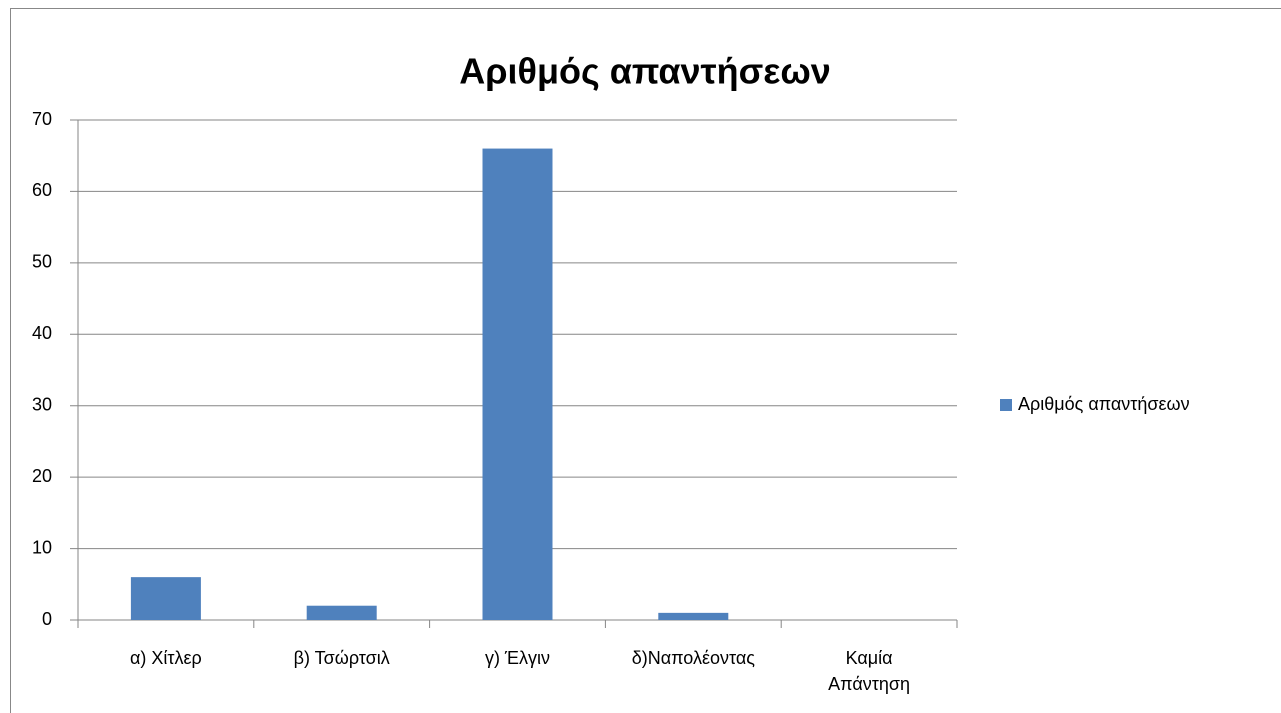 This screenshot has width=1281, height=713. I want to click on y-tick-label: 60, so click(42, 190).